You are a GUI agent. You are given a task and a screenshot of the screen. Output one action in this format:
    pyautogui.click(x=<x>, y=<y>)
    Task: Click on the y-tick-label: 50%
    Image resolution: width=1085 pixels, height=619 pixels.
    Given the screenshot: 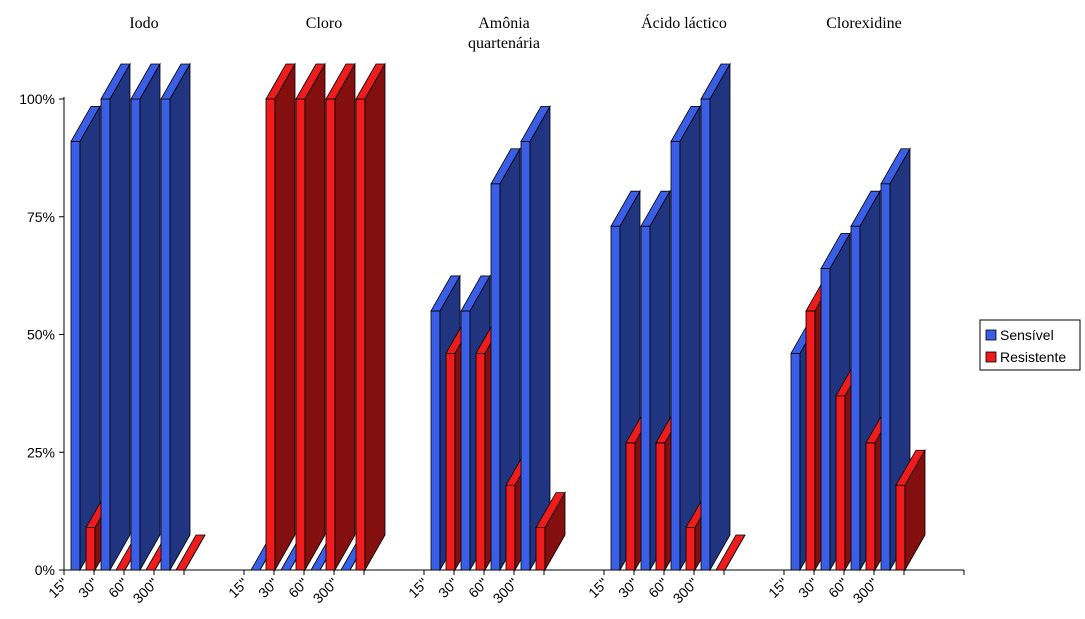 What is the action you would take?
    pyautogui.click(x=41, y=335)
    